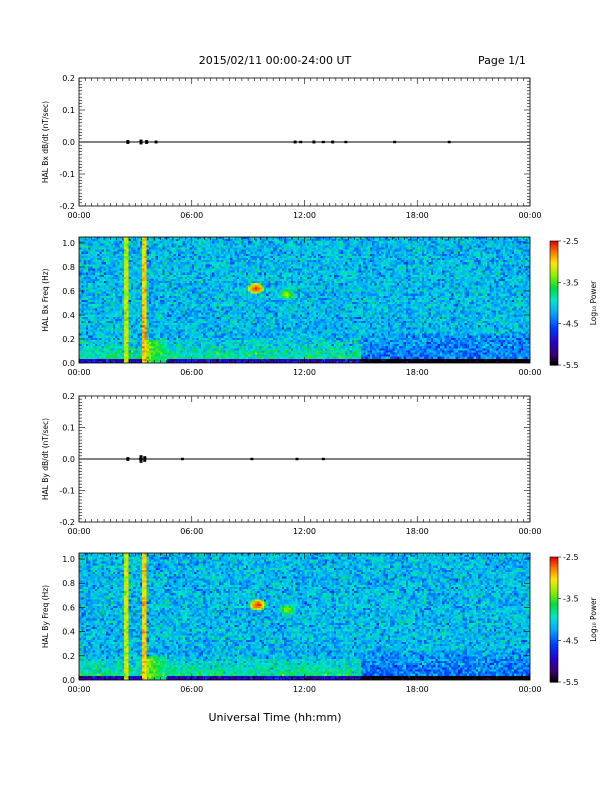 The image size is (612, 792). I want to click on colorbar-tick-label: -3.5, so click(571, 282).